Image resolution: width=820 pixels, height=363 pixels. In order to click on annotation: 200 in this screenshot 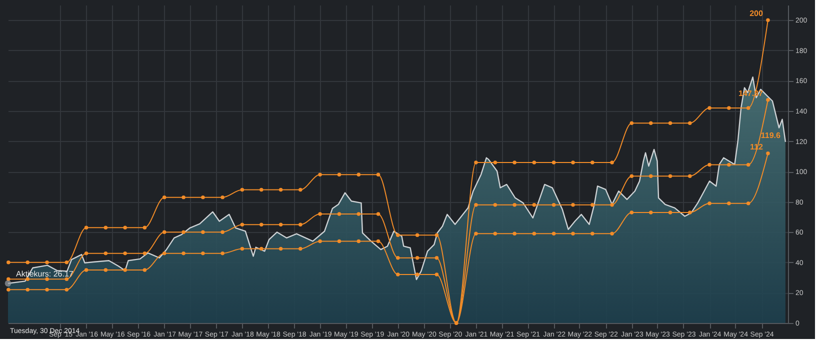, I will do `click(757, 13)`.